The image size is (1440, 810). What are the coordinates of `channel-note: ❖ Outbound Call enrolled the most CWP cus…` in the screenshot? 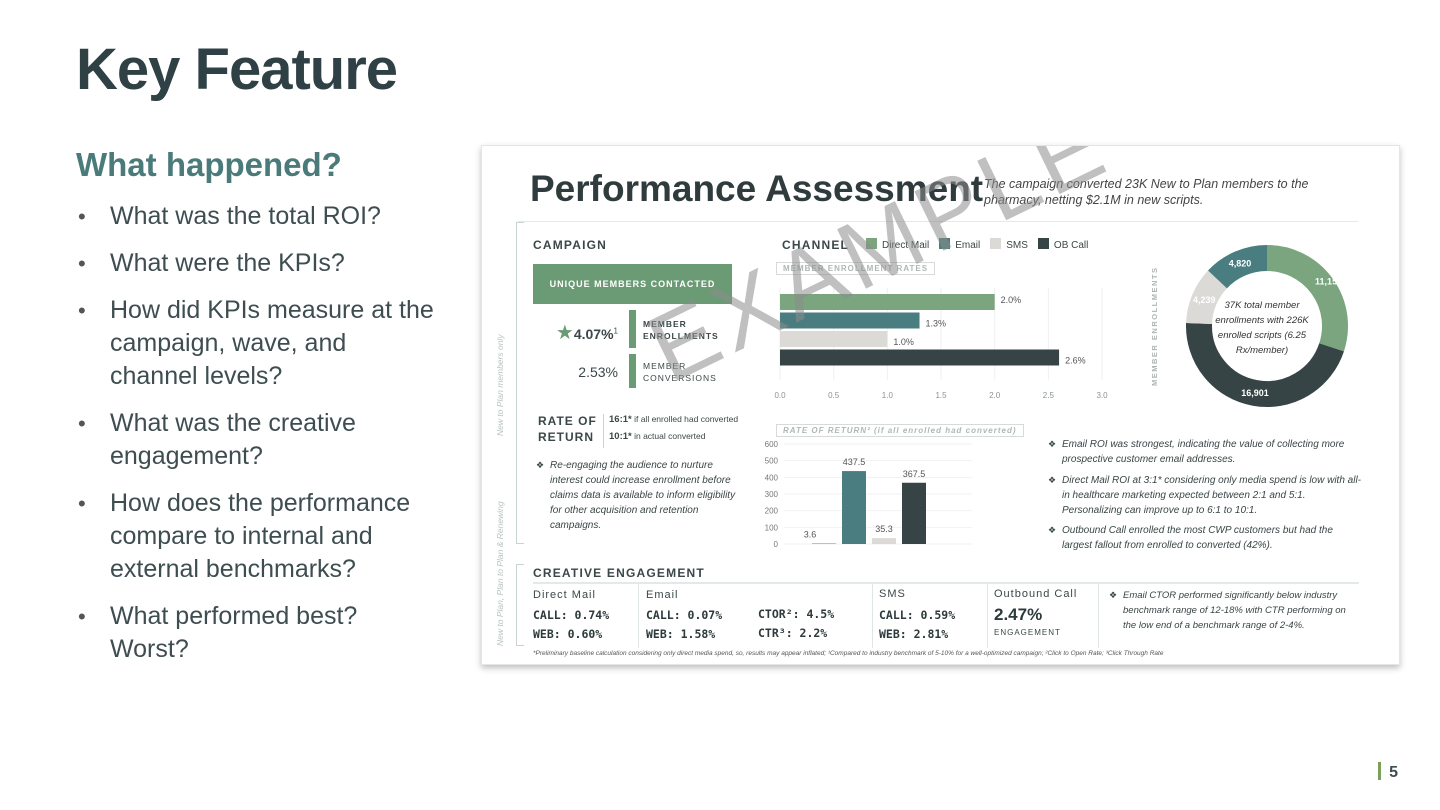 It's located at (1190, 538).